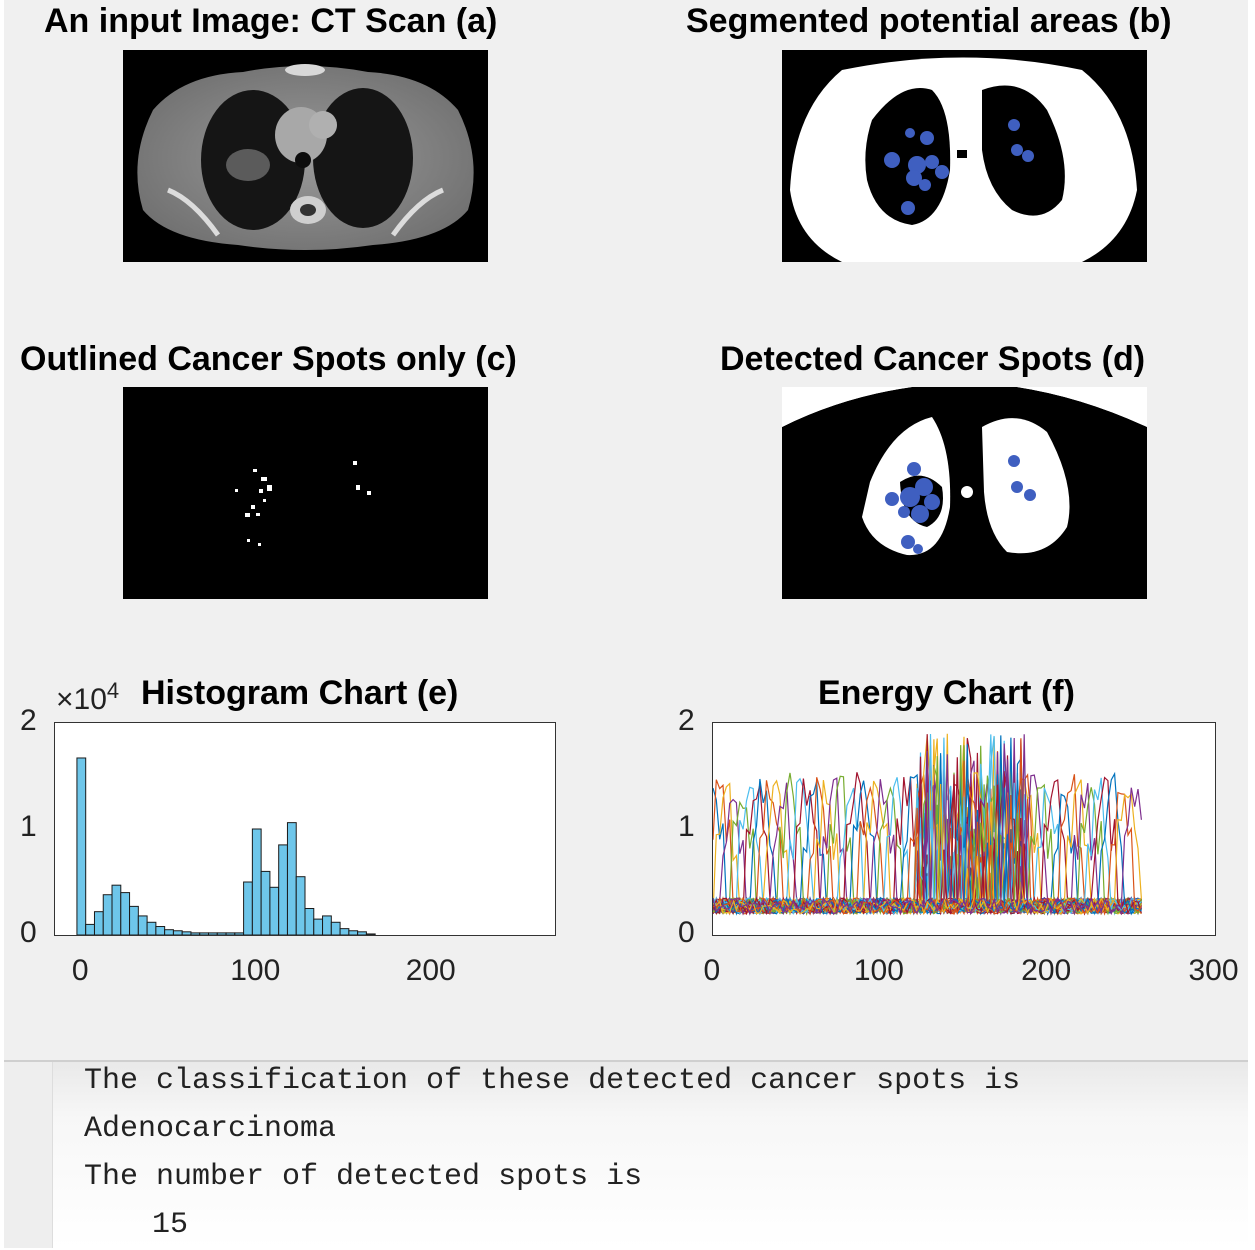  What do you see at coordinates (964, 156) in the screenshot?
I see `segmented-areas-image` at bounding box center [964, 156].